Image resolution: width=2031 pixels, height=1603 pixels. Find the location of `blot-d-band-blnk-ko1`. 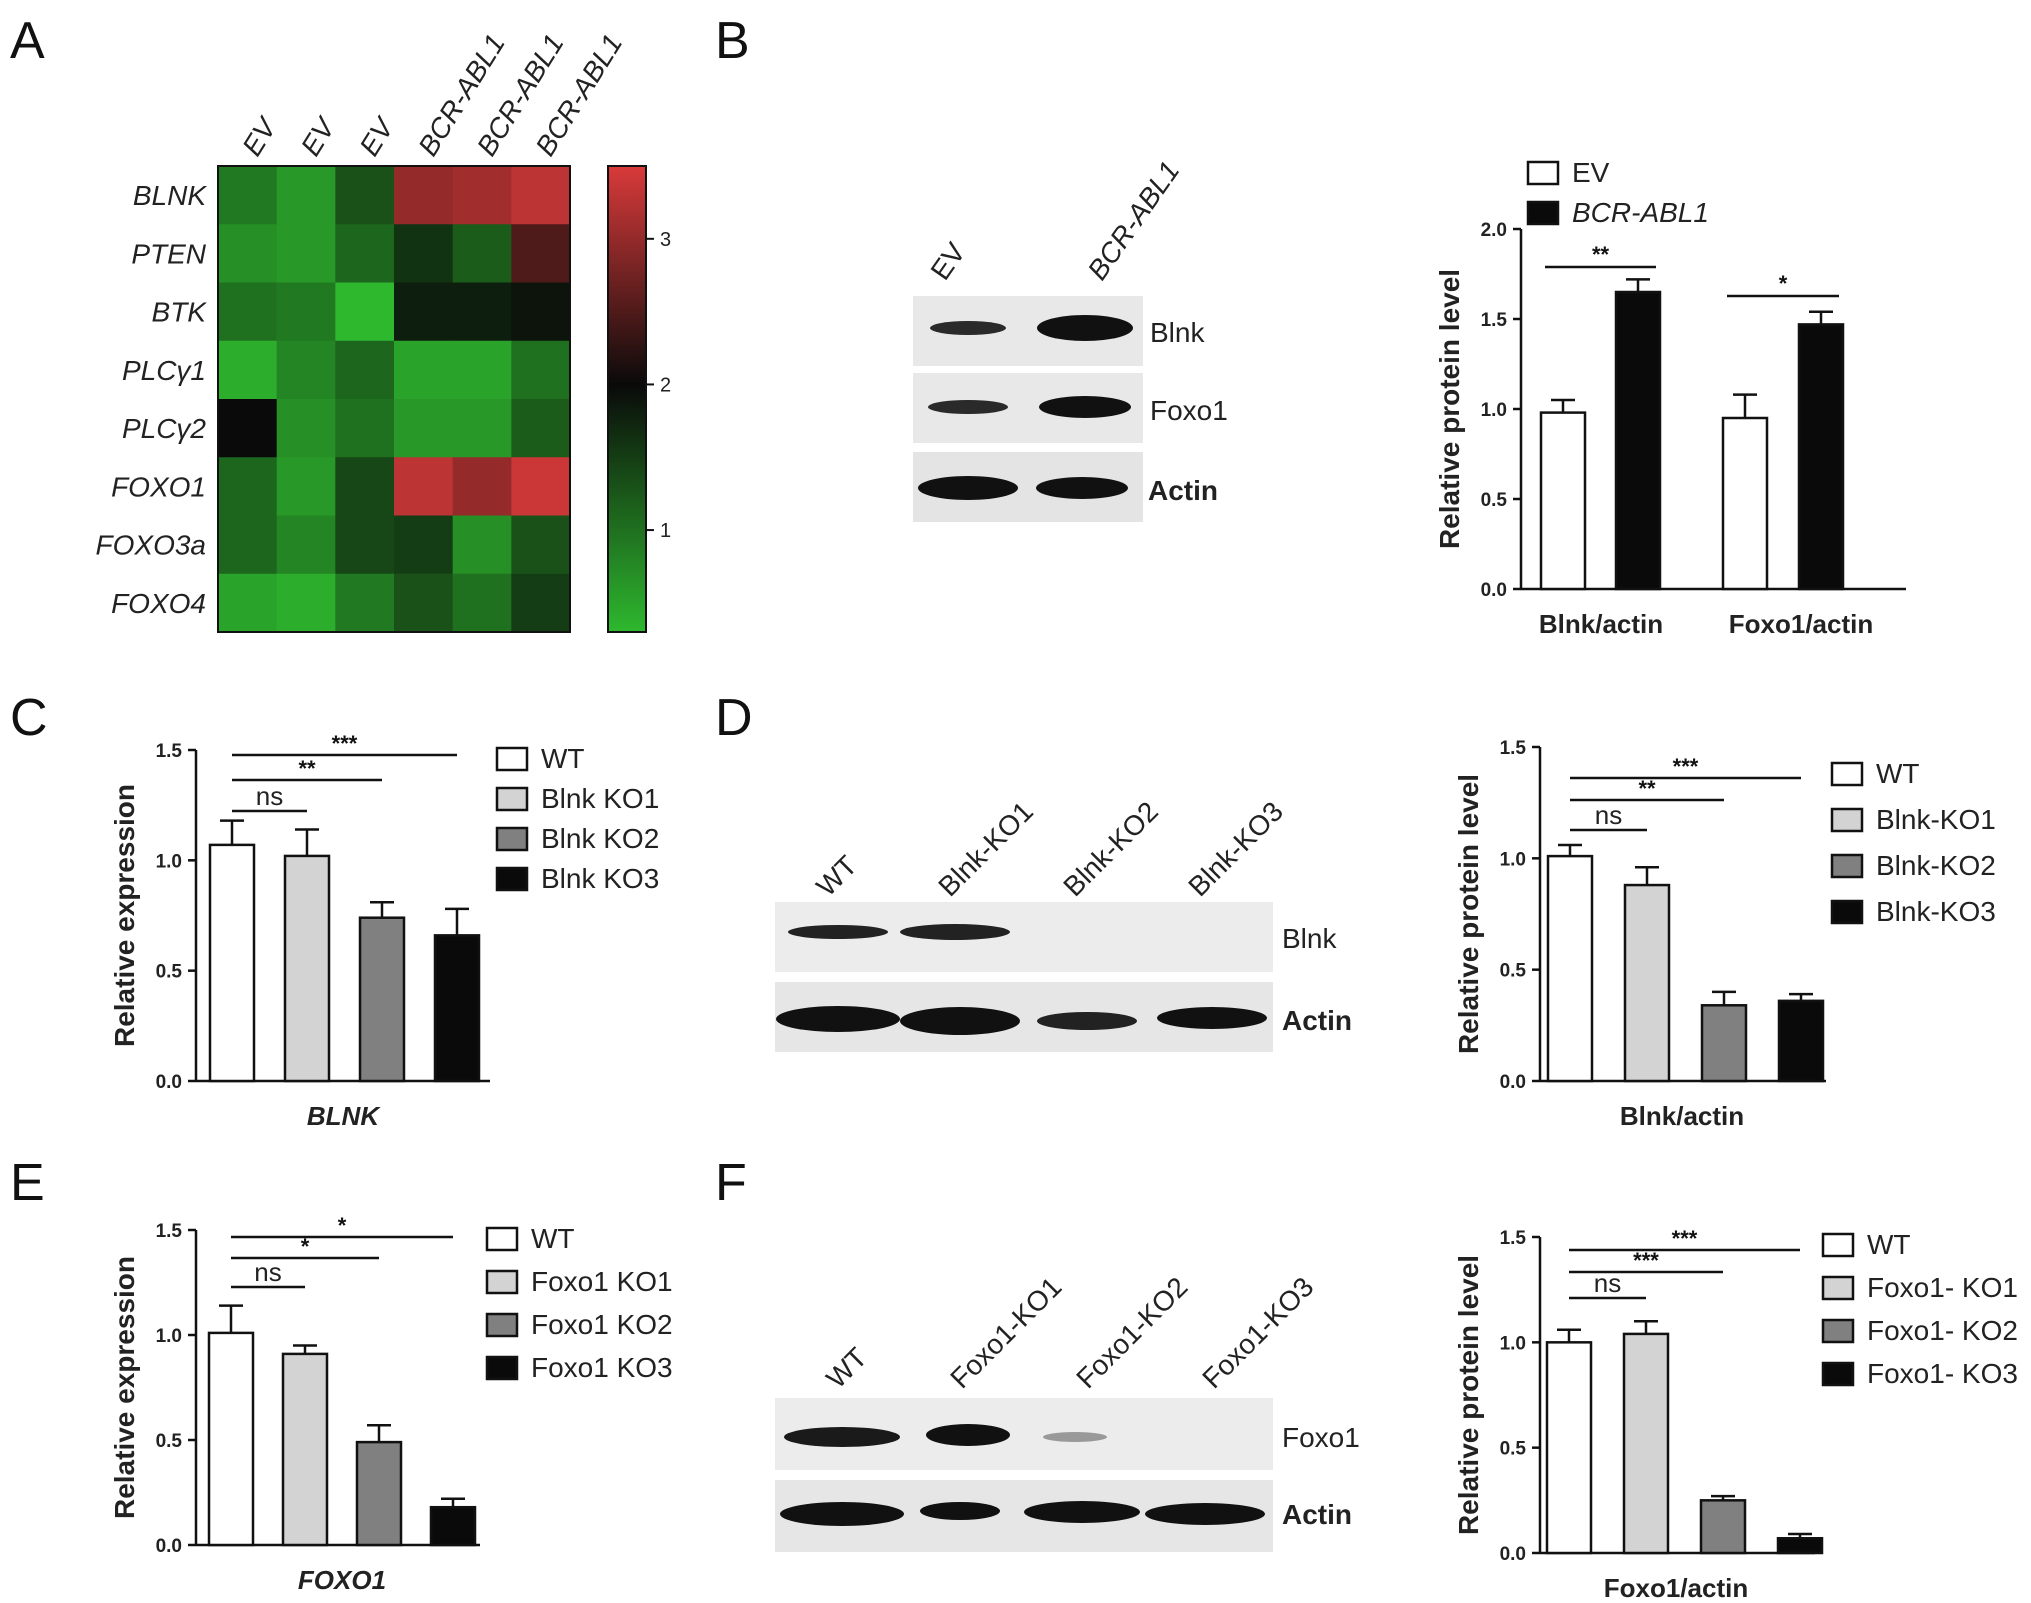

blot-d-band-blnk-ko1 is located at coordinates (955, 932).